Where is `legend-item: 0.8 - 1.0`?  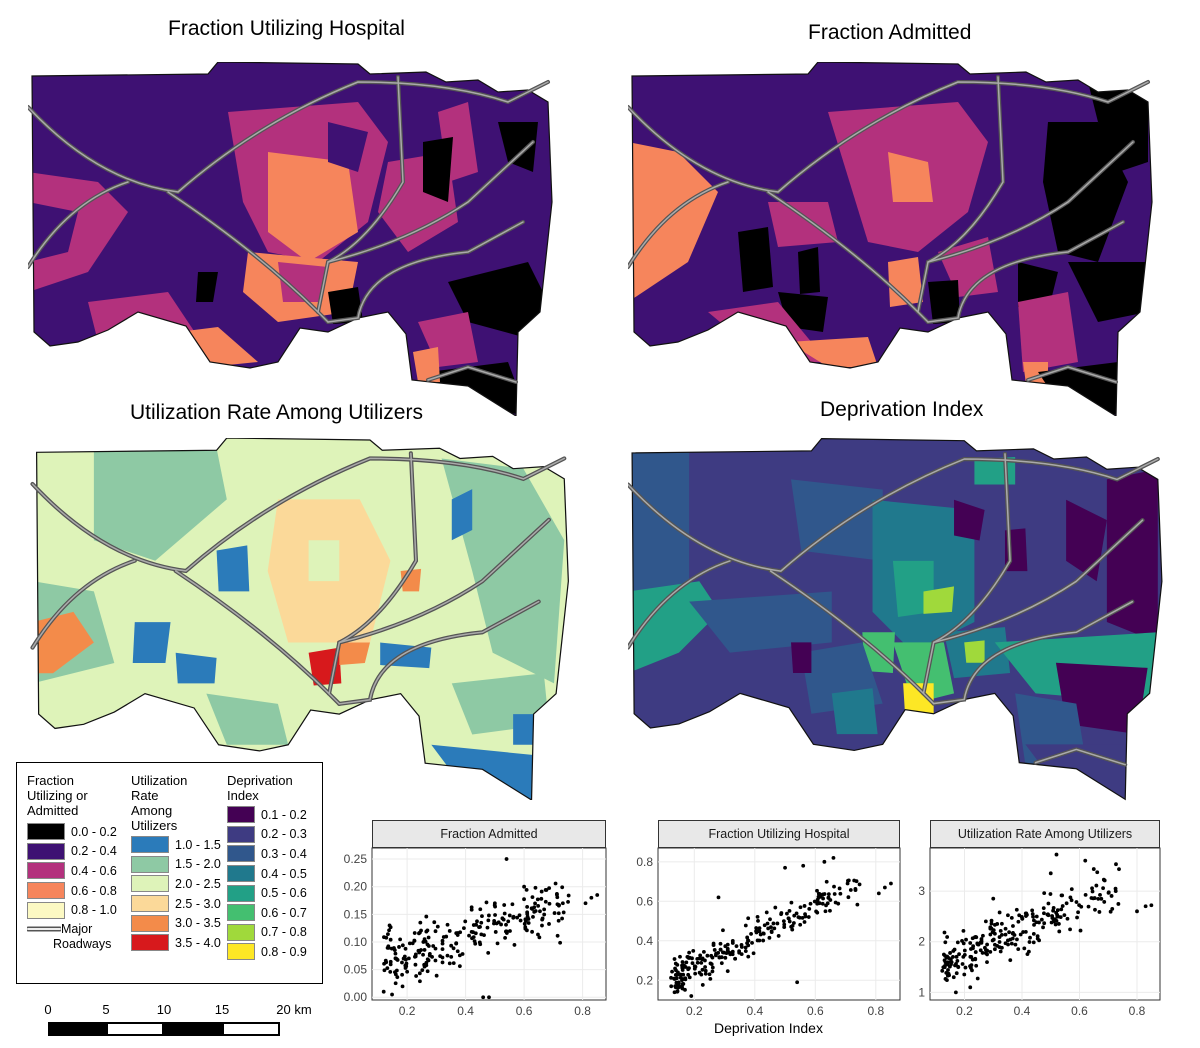 legend-item: 0.8 - 1.0 is located at coordinates (77, 910).